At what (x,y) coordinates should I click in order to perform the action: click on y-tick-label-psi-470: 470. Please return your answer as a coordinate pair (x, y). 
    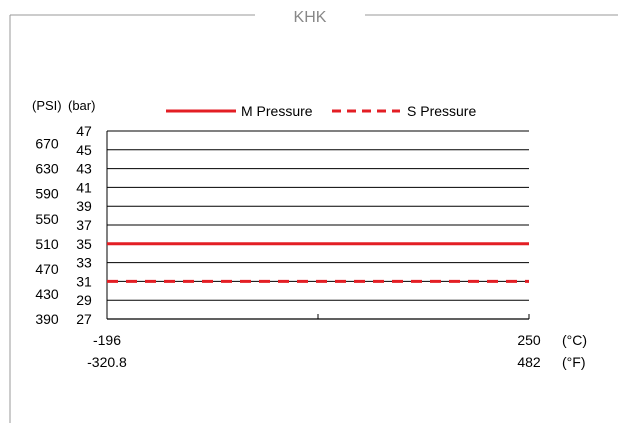
    Looking at the image, I should click on (47, 269).